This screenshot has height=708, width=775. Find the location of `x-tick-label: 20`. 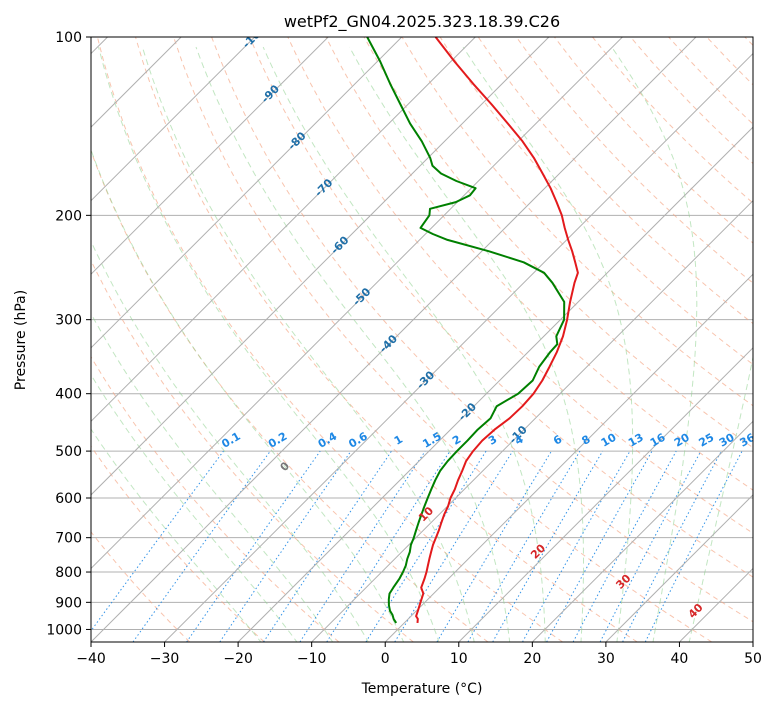

x-tick-label: 20 is located at coordinates (532, 659).